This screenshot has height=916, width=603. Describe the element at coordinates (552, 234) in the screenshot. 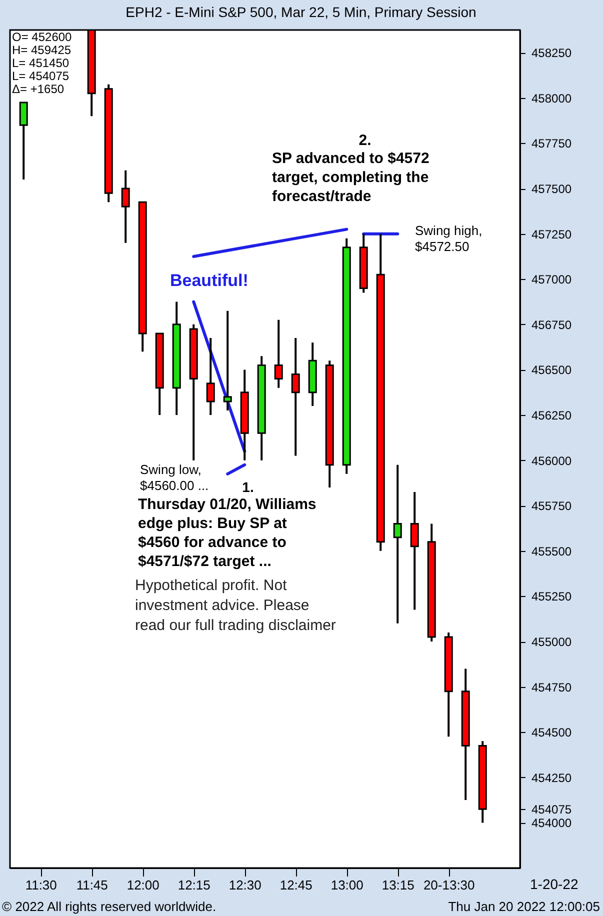

I see `y-tick-label: 457250` at that location.